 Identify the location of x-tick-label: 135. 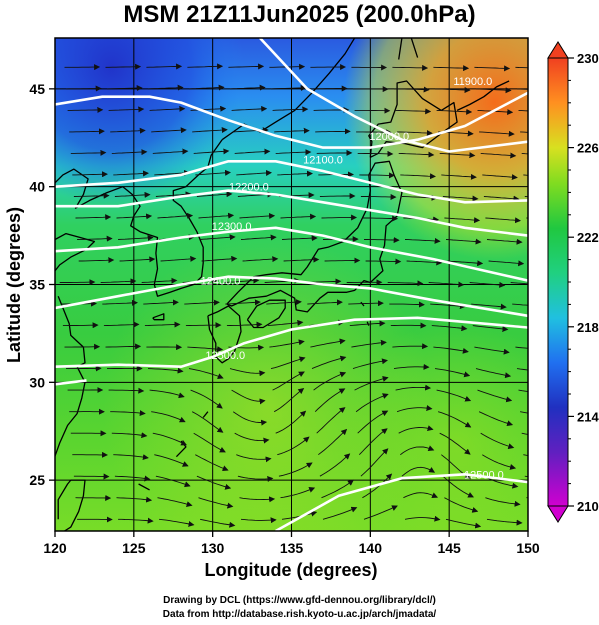
(292, 548).